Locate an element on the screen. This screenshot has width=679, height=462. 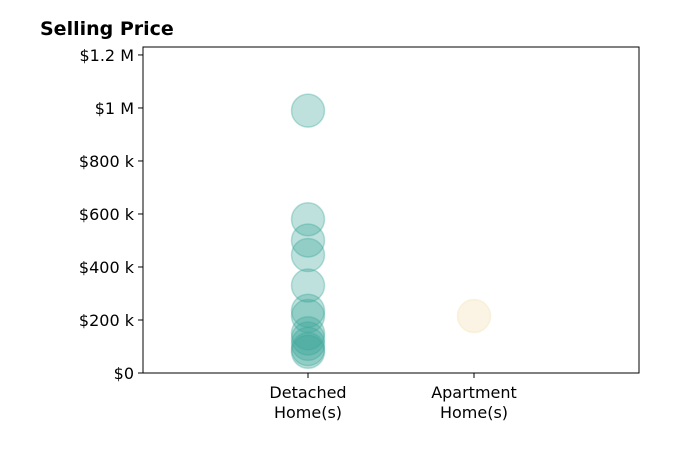
y-axis: $0 $200 k $400 k $600 k $800 k $1 M $1.2 M is located at coordinates (111, 214).